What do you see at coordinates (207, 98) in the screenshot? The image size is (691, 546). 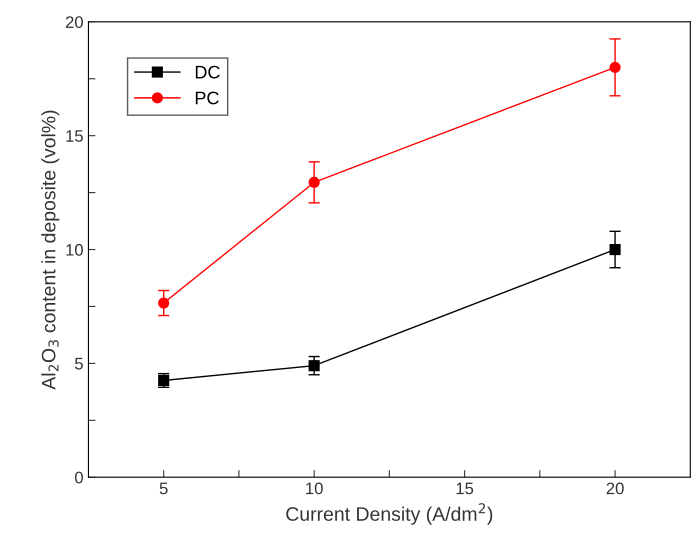 I see `legend-label: PC` at bounding box center [207, 98].